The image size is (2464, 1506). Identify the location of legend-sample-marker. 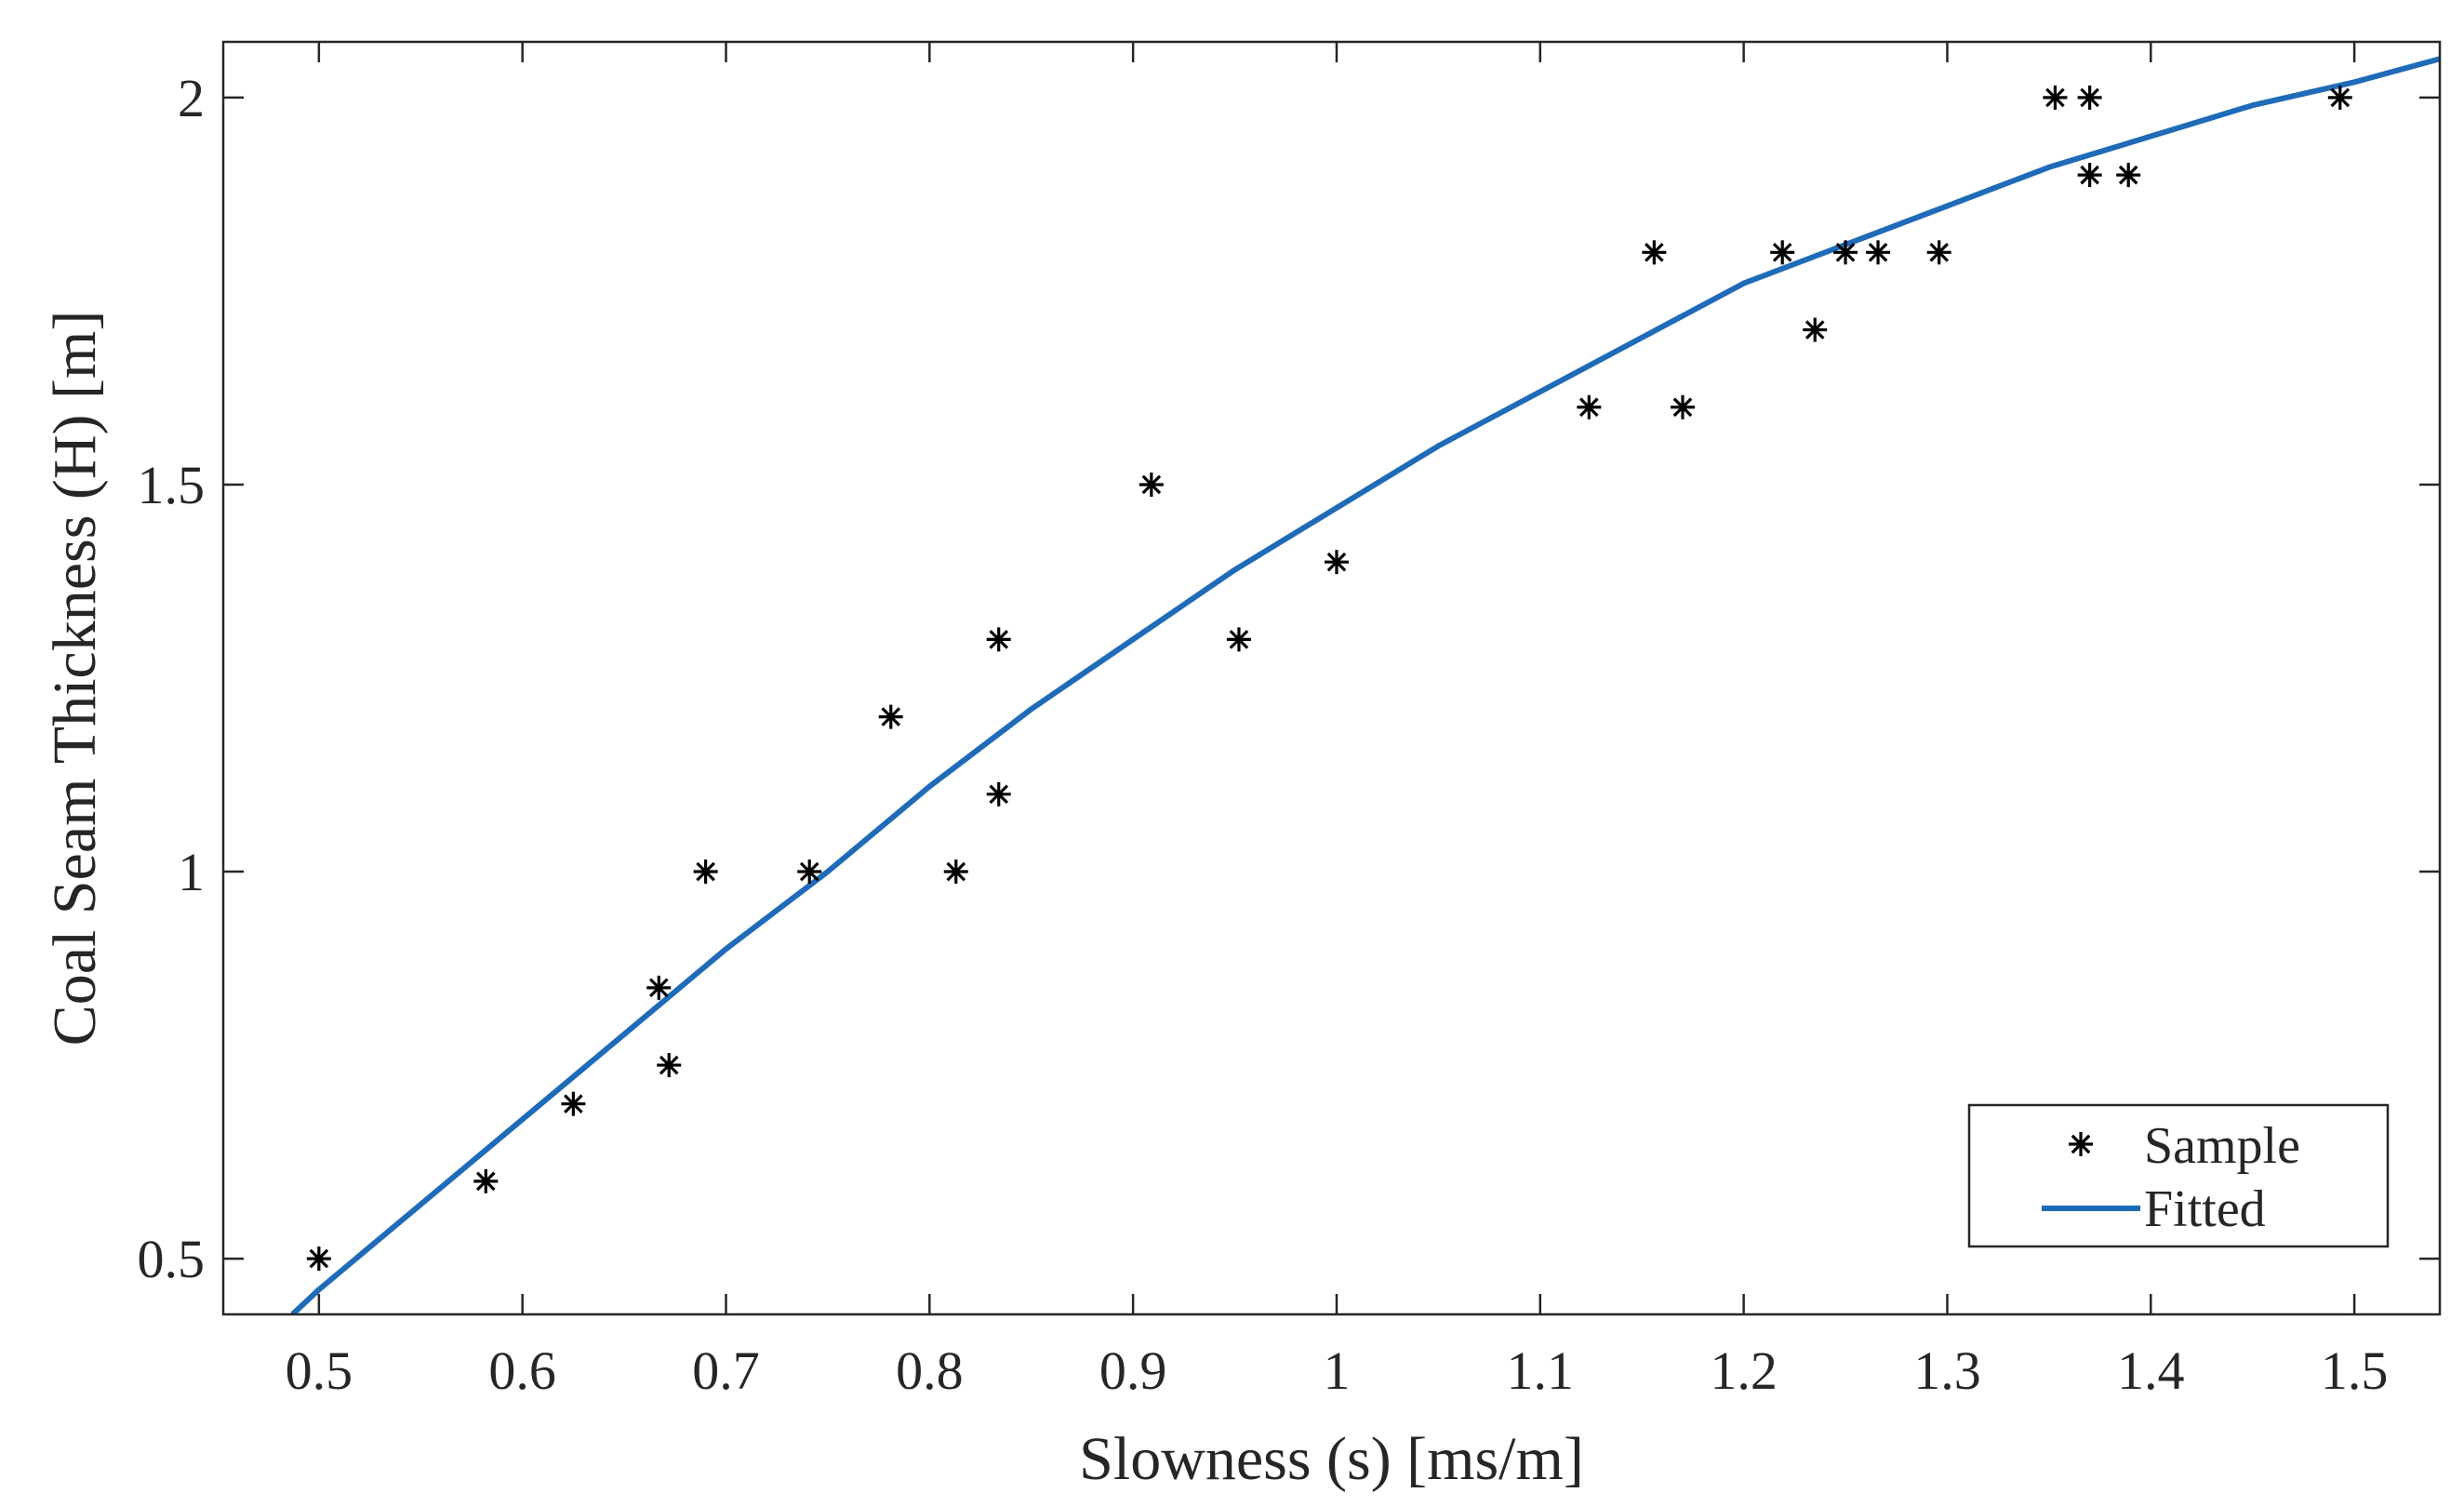
(2081, 1144).